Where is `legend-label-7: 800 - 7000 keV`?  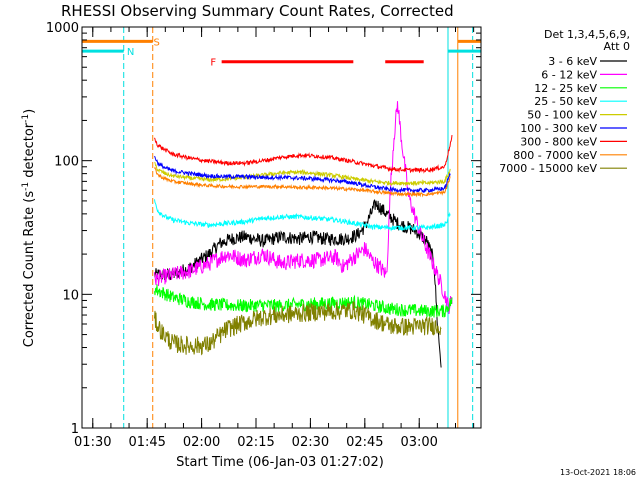
legend-label-7: 800 - 7000 keV is located at coordinates (555, 155).